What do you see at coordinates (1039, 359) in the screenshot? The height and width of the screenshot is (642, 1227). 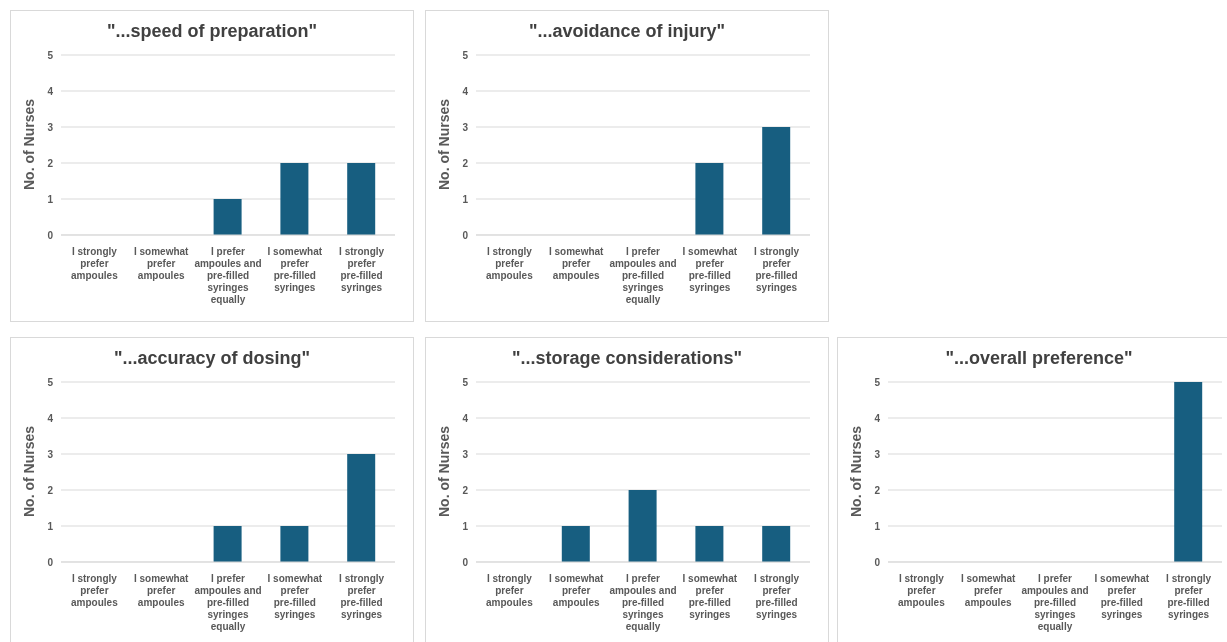 I see `chart-title: "...overall preference"` at bounding box center [1039, 359].